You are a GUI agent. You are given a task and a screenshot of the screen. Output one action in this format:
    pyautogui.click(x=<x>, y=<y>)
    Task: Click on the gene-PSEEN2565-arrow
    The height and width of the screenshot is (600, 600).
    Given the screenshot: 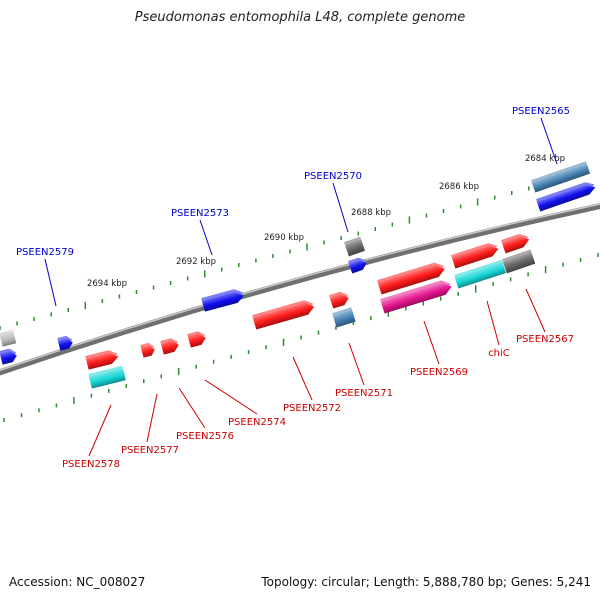 What is the action you would take?
    pyautogui.click(x=561, y=177)
    